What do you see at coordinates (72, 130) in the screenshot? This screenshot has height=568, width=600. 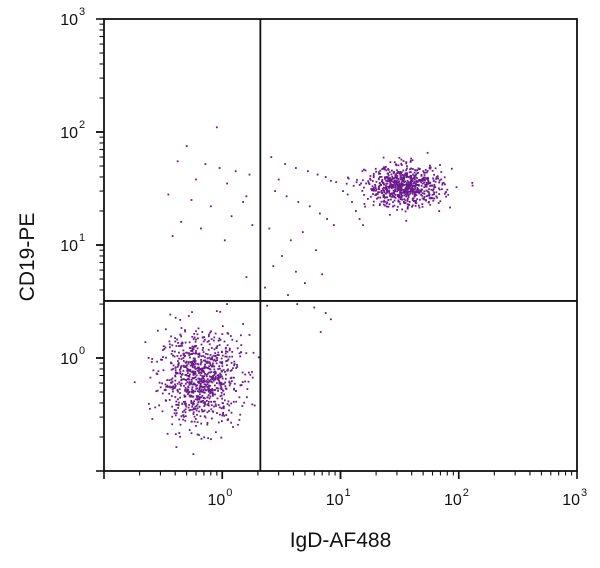 I see `y-tick-label: 10 2` at bounding box center [72, 130].